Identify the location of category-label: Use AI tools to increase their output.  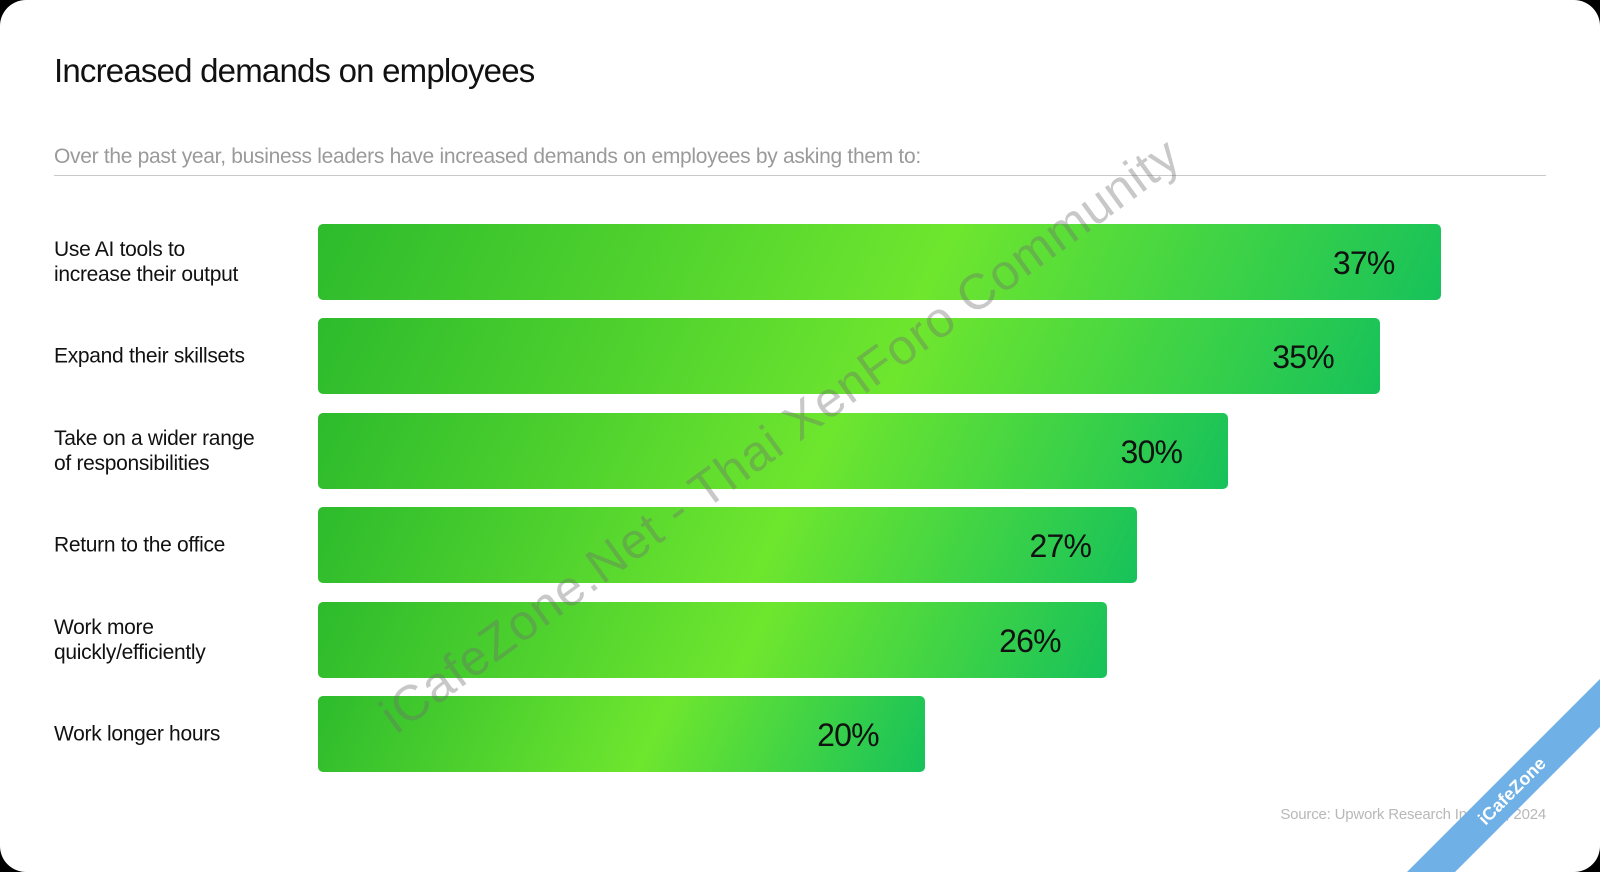
(146, 262).